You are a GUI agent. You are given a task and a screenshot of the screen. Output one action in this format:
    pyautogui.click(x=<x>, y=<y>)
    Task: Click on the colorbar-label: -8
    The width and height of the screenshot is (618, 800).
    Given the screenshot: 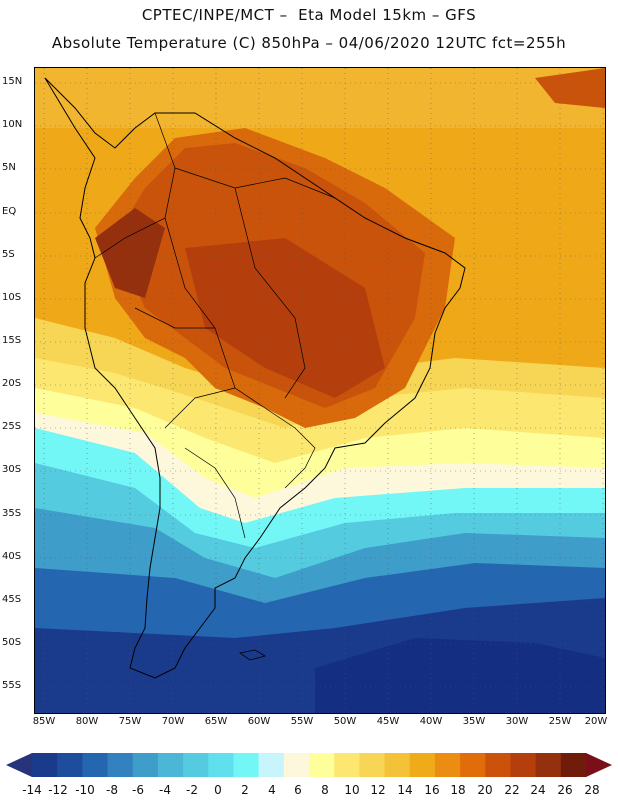 What is the action you would take?
    pyautogui.click(x=112, y=790)
    